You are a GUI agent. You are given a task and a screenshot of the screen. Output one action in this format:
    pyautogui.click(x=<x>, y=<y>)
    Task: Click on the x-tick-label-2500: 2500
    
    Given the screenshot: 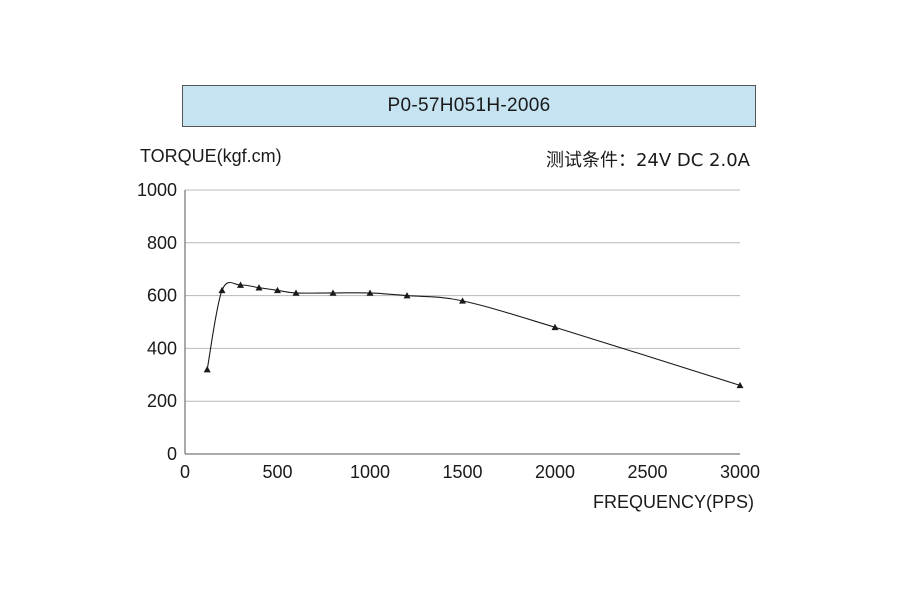 What is the action you would take?
    pyautogui.click(x=647, y=472)
    